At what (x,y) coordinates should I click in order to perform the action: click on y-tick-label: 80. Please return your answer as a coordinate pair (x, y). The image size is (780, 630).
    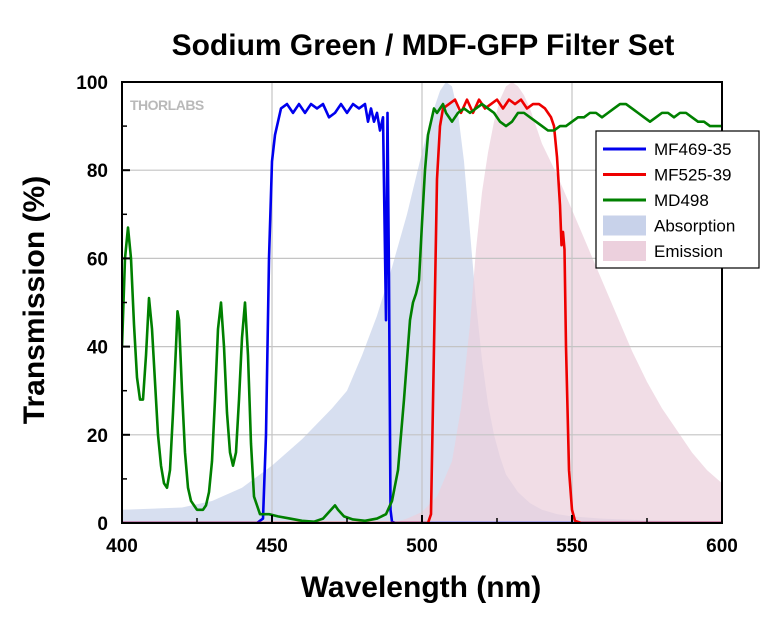
    Looking at the image, I should click on (97, 171).